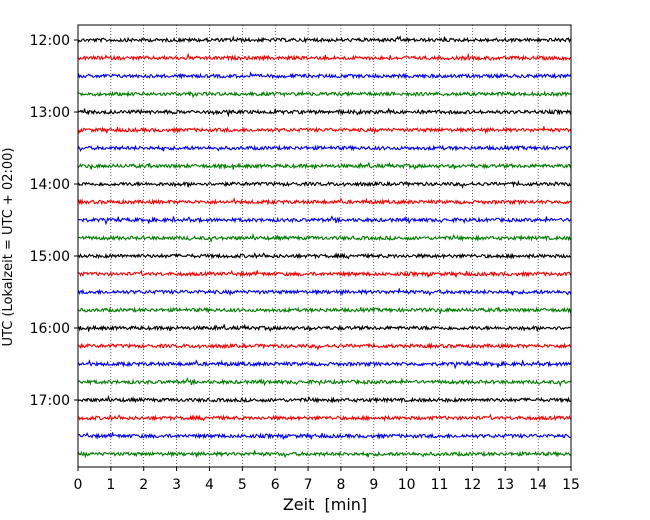  I want to click on x-axis-label: Zeit [min], so click(325, 504).